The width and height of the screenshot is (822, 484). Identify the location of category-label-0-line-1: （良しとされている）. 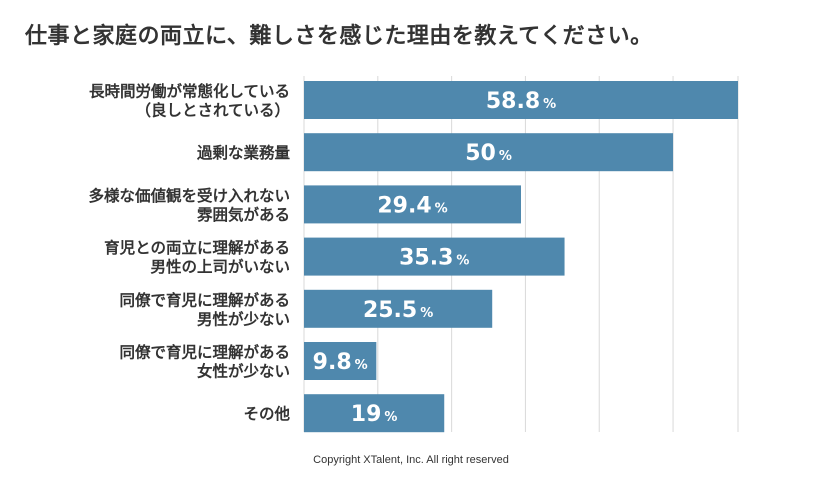
(212, 110).